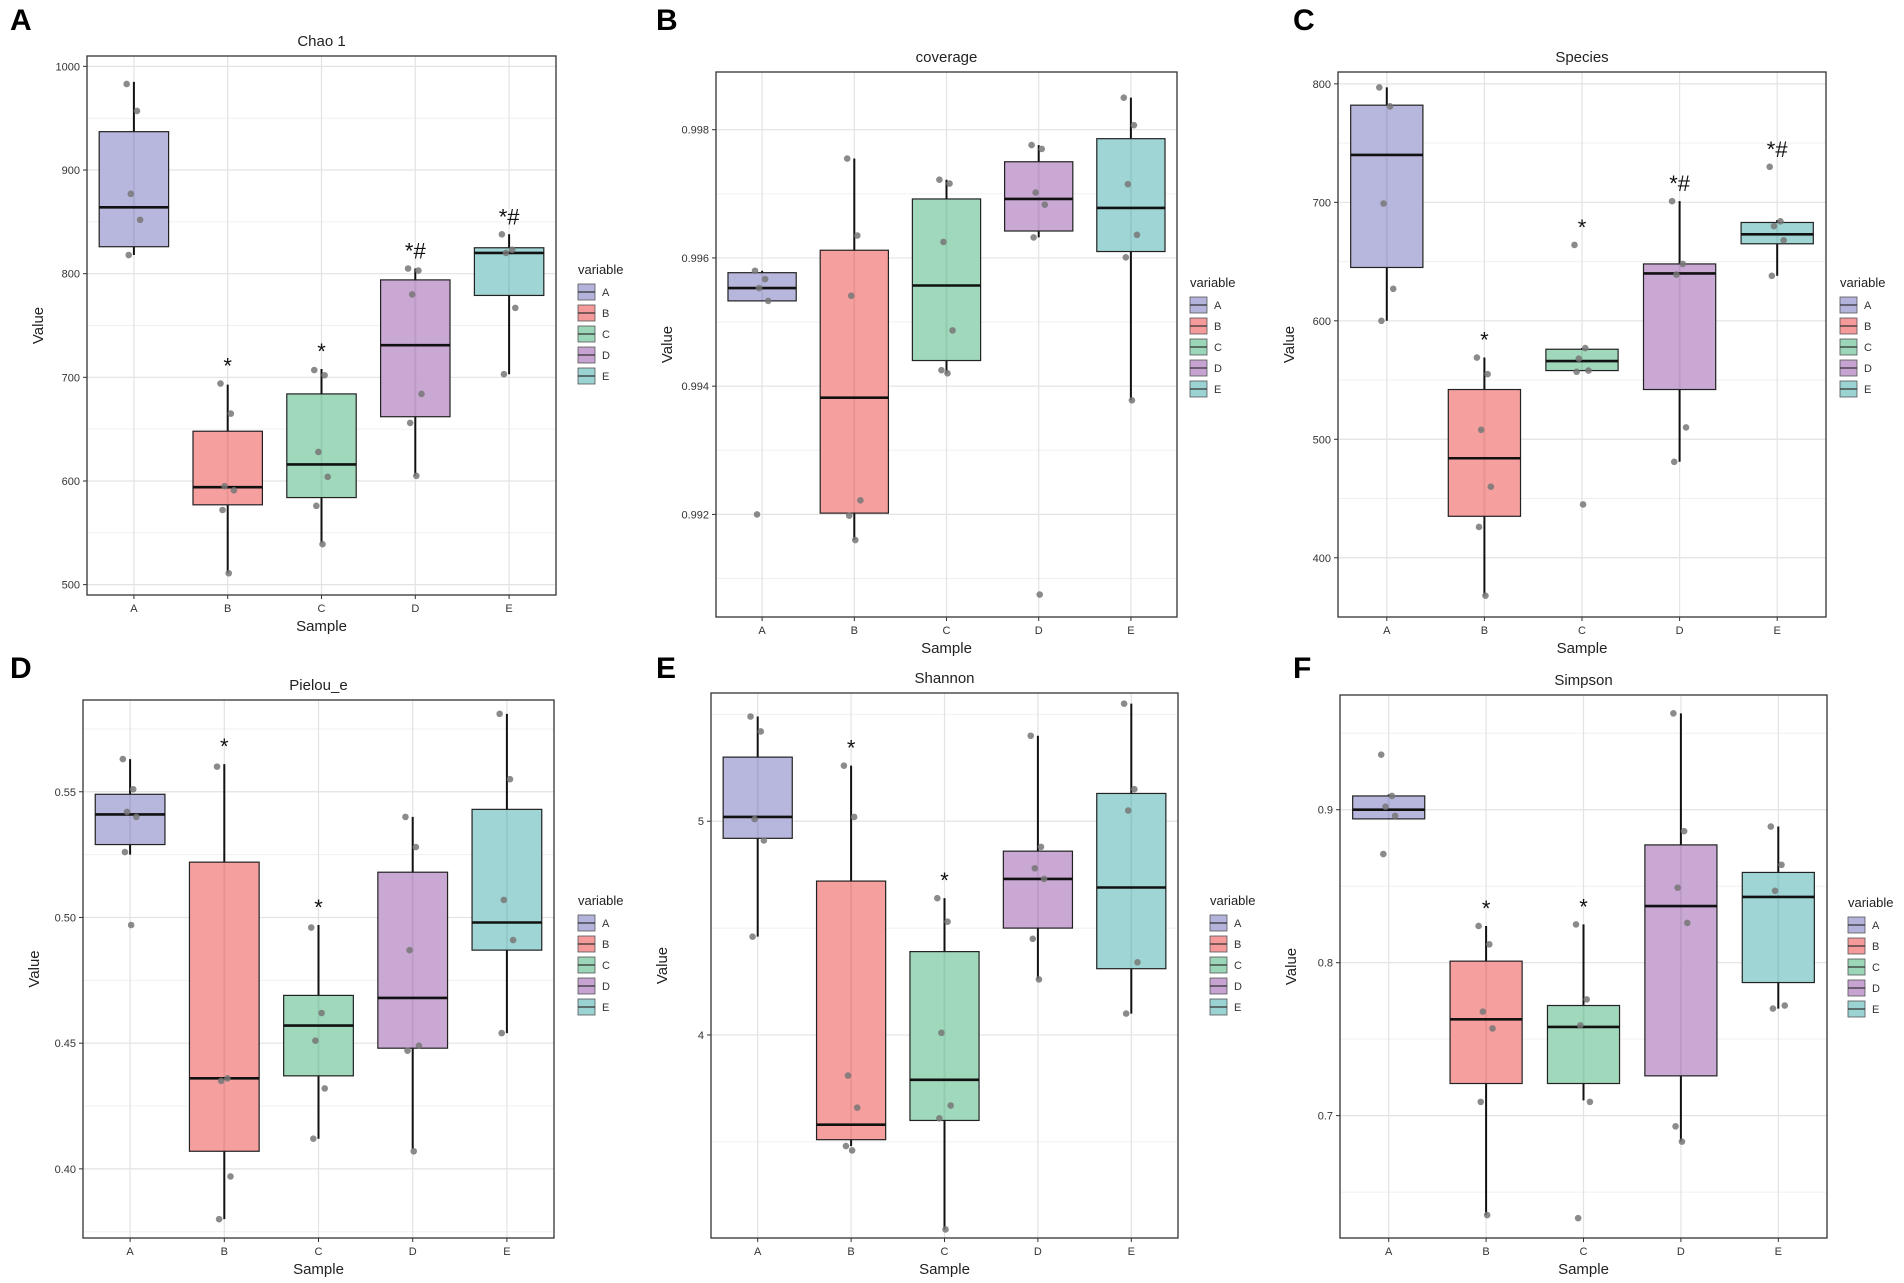  Describe the element at coordinates (606, 966) in the screenshot. I see `legend-label-d-c: C` at that location.